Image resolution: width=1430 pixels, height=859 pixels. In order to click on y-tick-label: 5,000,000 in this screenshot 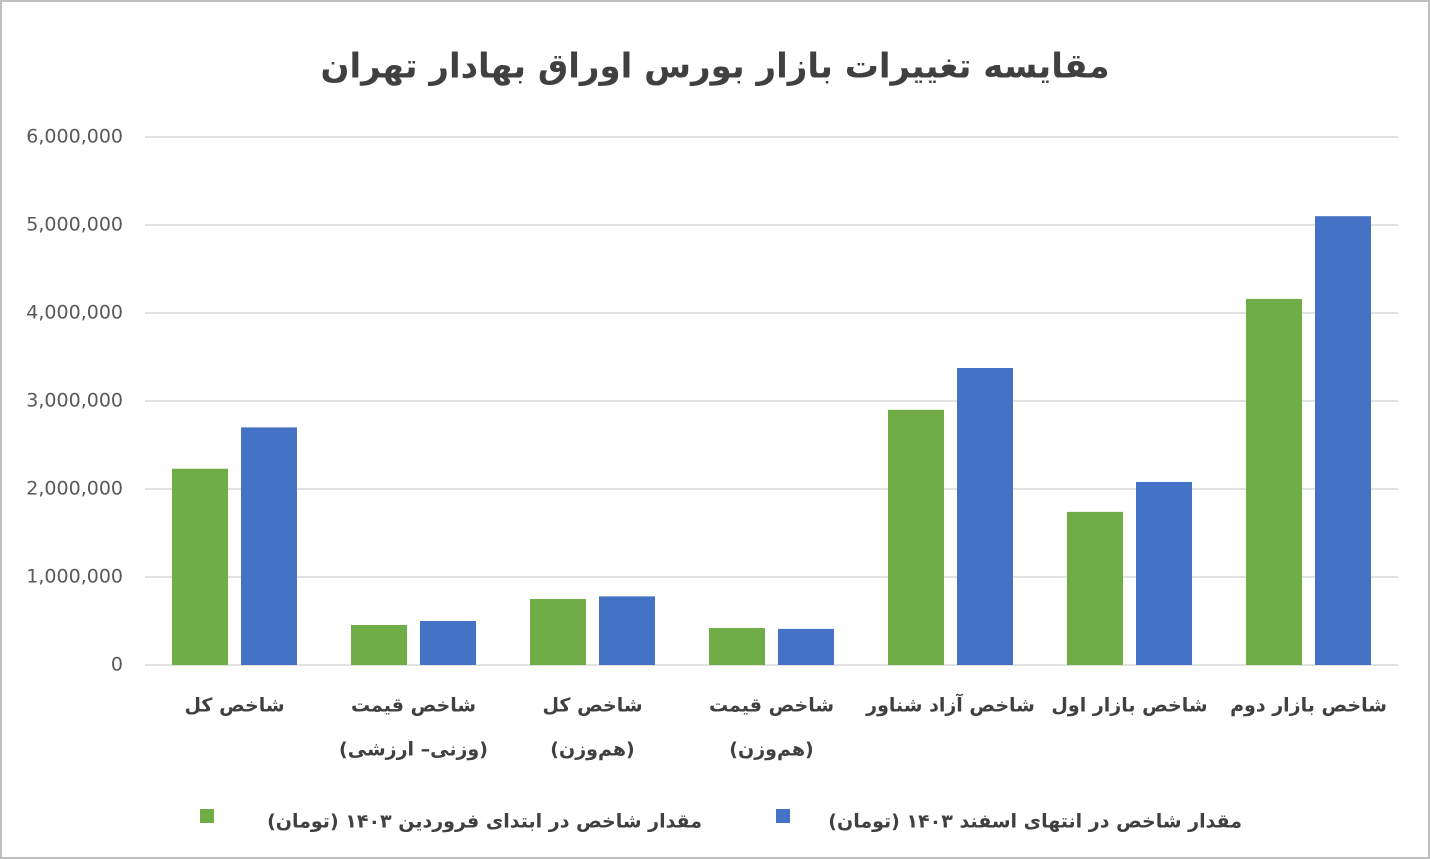, I will do `click(74, 225)`.